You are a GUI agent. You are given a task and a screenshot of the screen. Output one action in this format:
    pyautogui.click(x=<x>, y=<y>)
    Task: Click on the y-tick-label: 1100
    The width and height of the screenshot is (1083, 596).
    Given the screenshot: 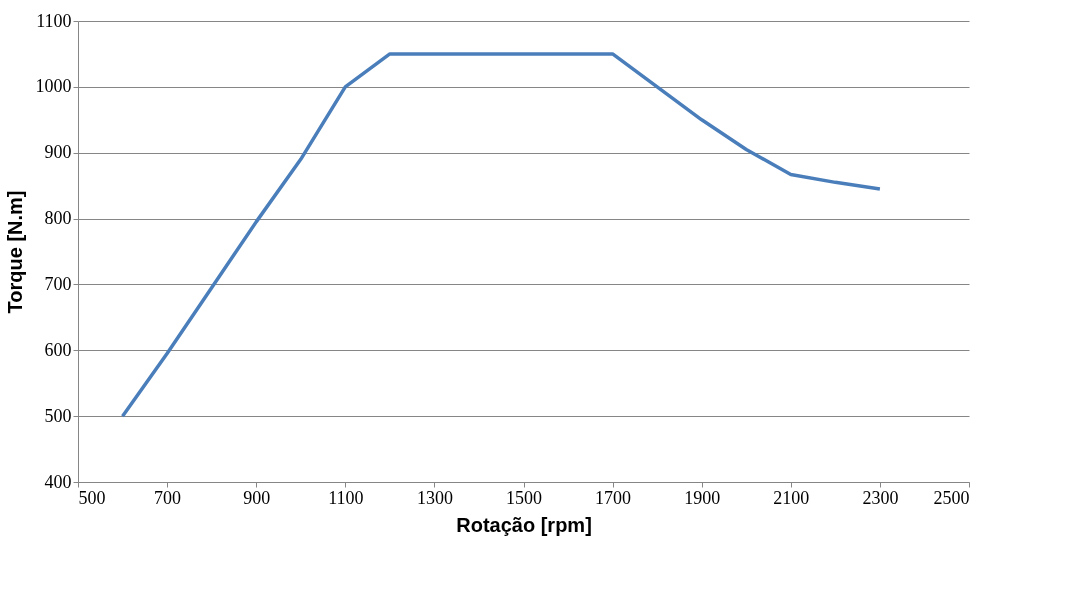 What is the action you would take?
    pyautogui.click(x=54, y=20)
    